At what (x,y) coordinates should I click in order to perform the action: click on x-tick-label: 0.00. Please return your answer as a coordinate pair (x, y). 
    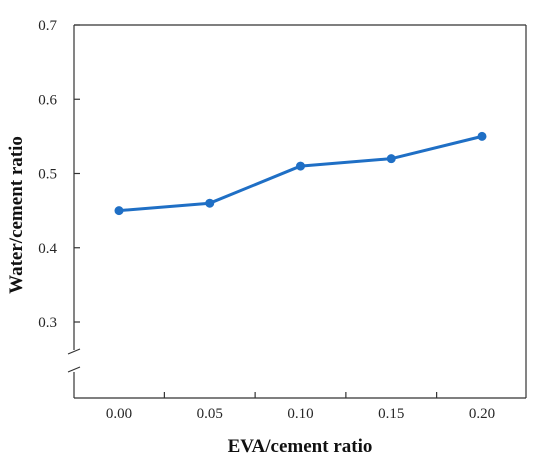
    Looking at the image, I should click on (119, 414).